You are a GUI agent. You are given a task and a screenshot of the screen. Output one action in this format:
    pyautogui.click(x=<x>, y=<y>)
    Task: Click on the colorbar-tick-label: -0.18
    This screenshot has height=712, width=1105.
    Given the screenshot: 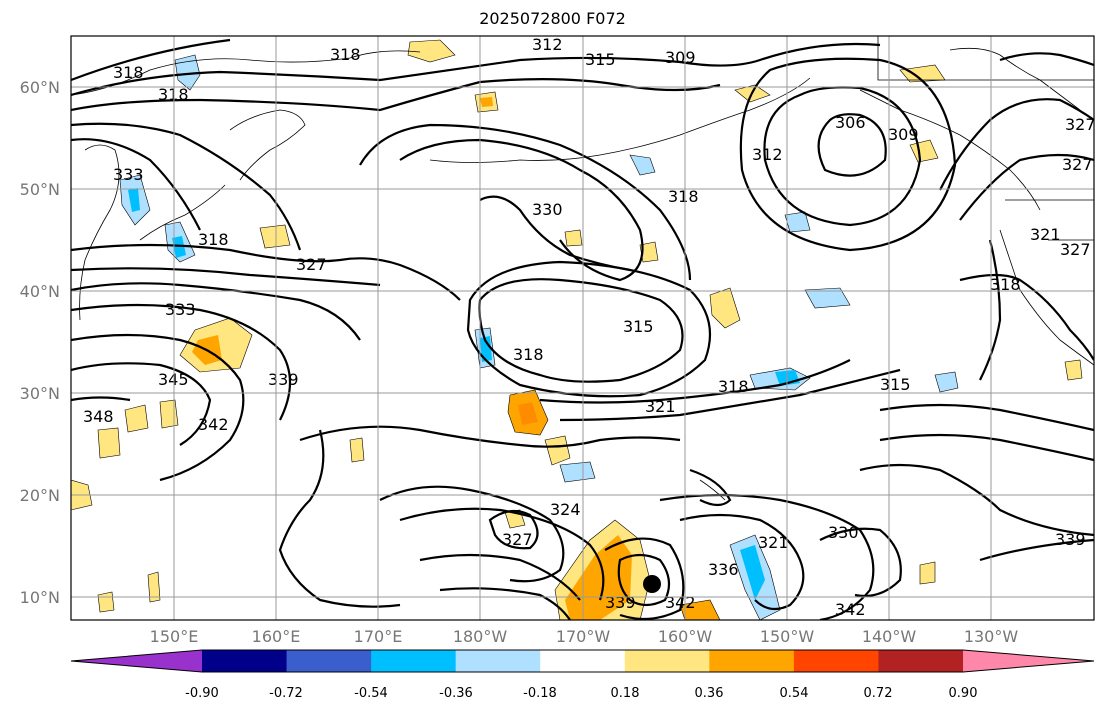 What is the action you would take?
    pyautogui.click(x=540, y=693)
    